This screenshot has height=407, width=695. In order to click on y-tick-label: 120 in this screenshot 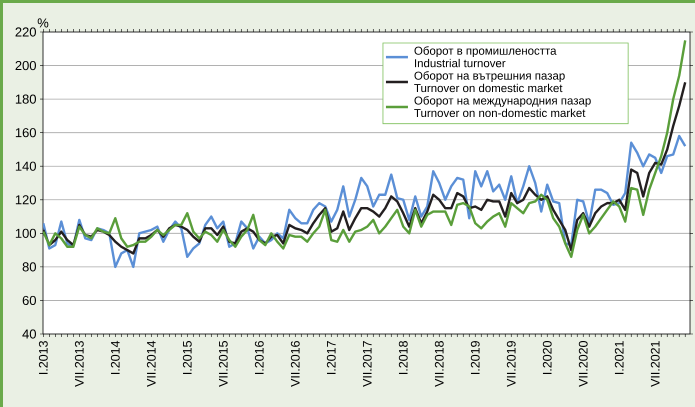, I will do `click(26, 199)`.